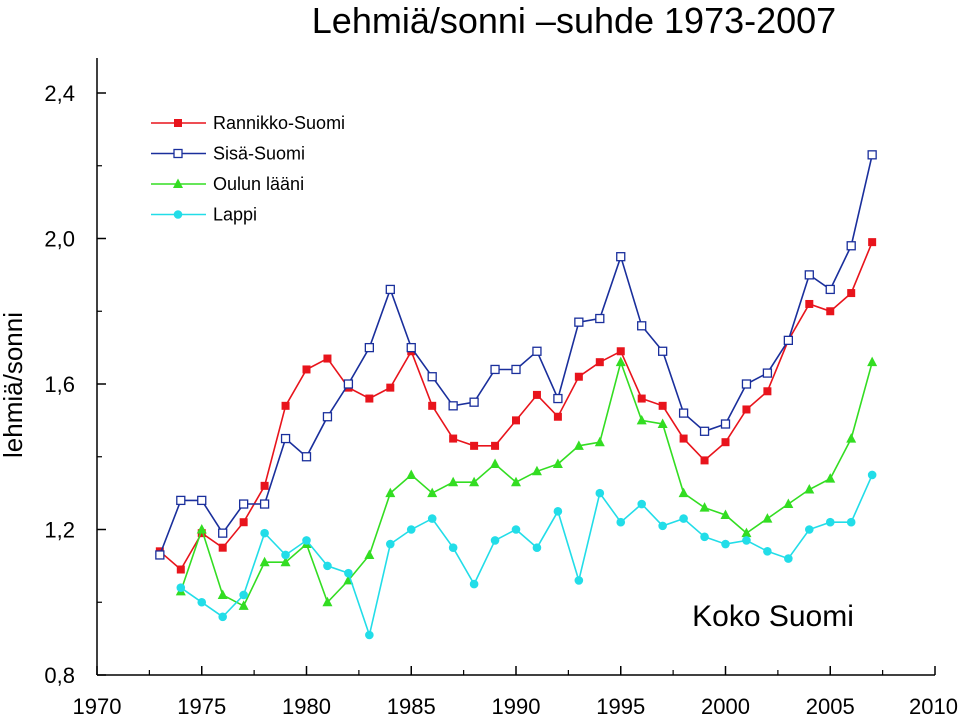  I want to click on legend-label: Oulun lääni, so click(258, 184).